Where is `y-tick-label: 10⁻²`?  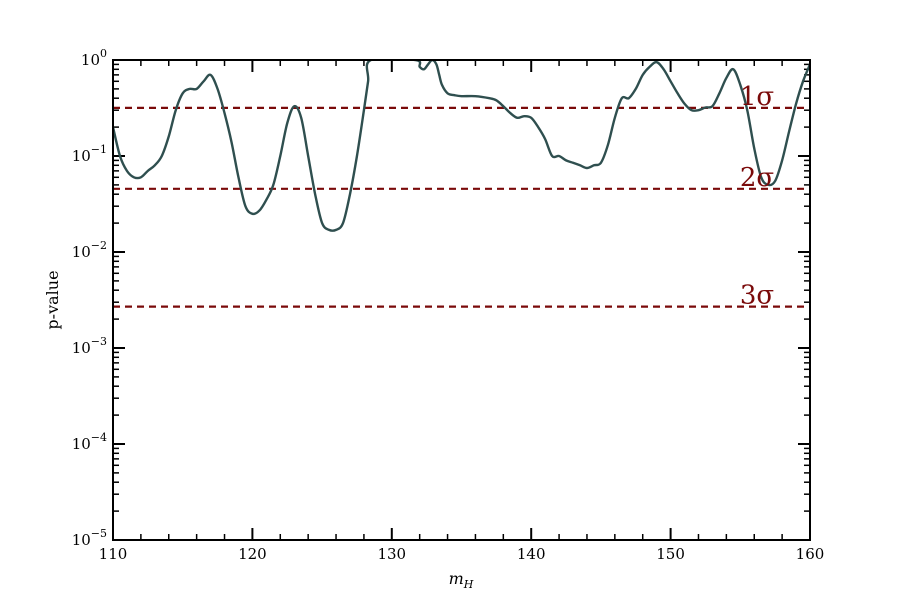 y-tick-label: 10⁻² is located at coordinates (89, 250).